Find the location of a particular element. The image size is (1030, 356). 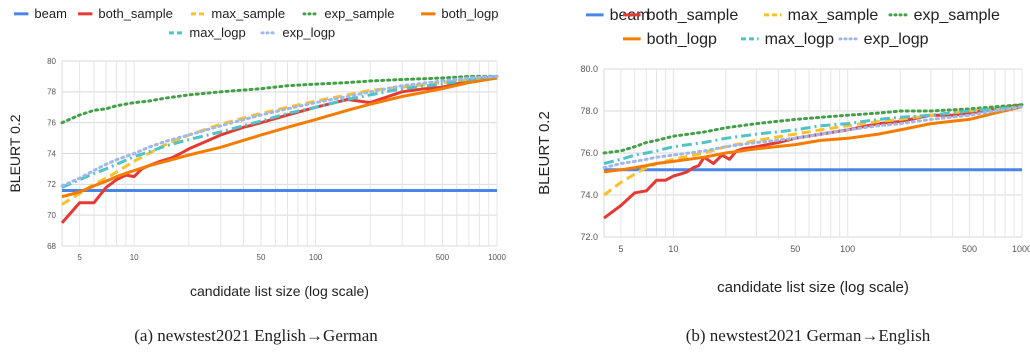

y-tick-label: 76 is located at coordinates (51, 122).